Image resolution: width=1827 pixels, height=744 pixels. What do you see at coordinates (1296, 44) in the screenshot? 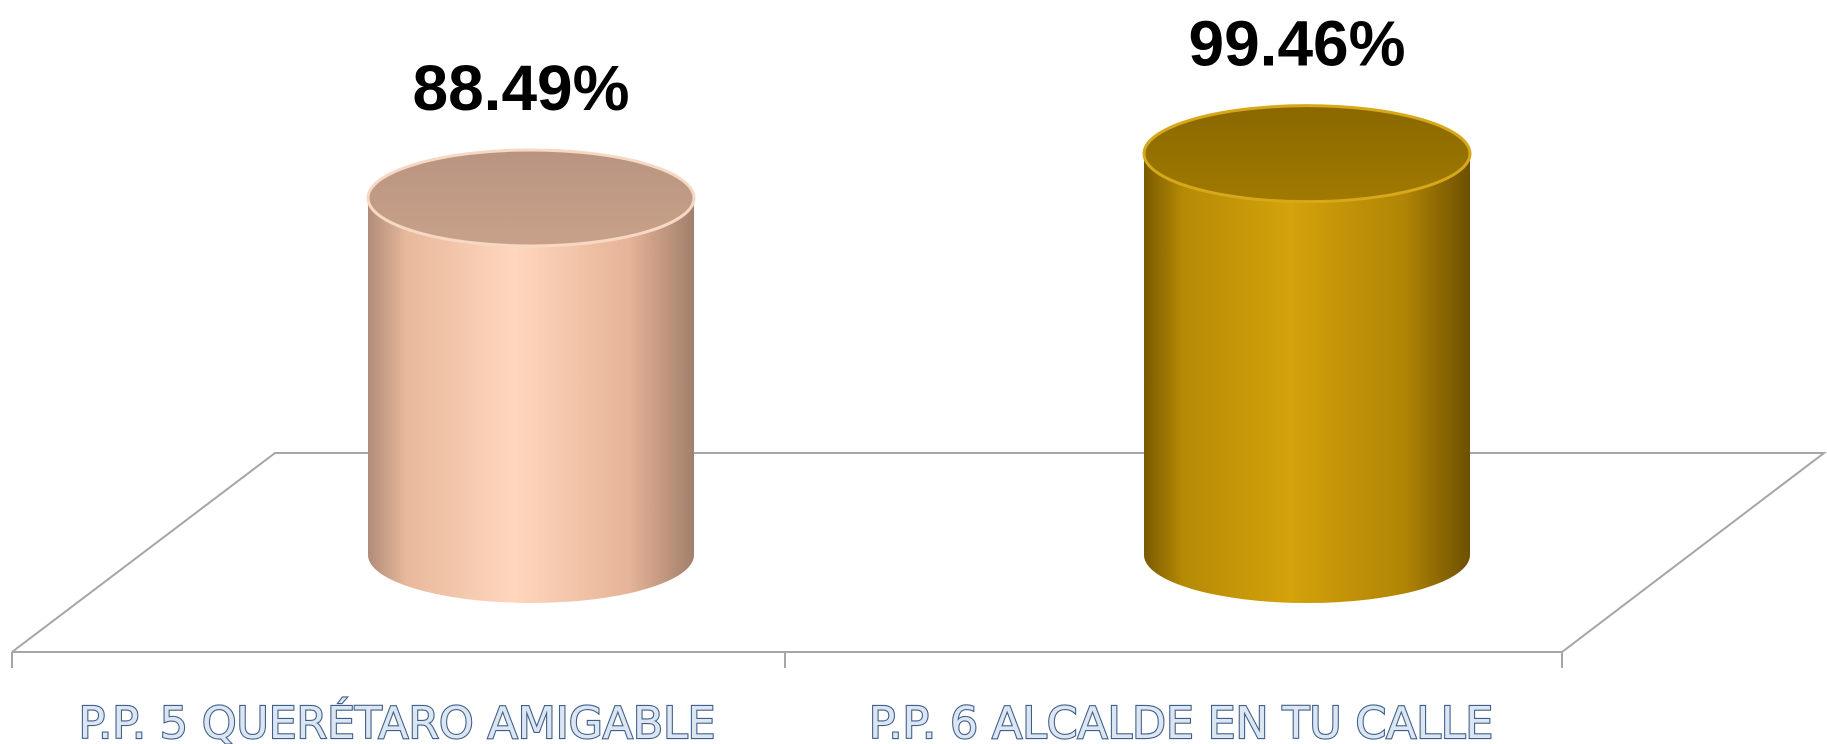
I see `data-label-2: 99.46%` at bounding box center [1296, 44].